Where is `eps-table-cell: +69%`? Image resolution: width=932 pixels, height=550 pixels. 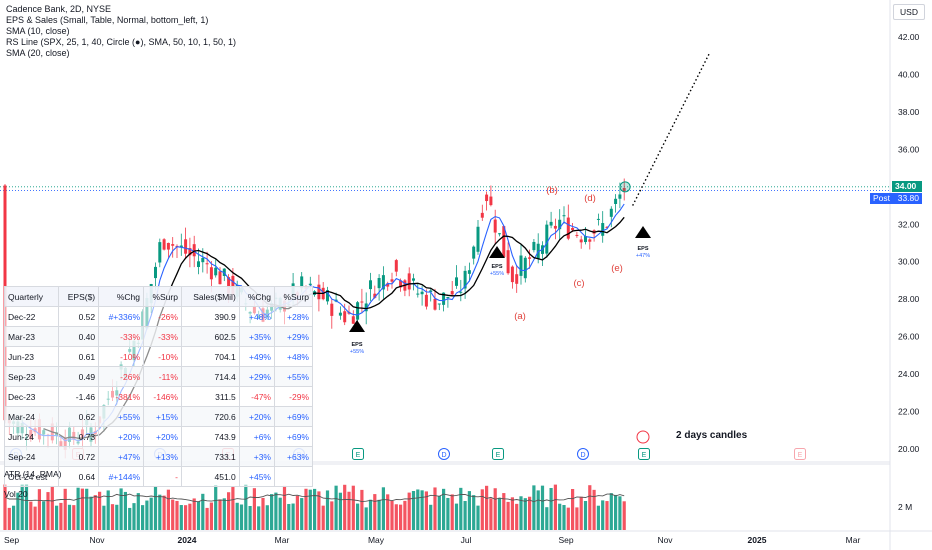 eps-table-cell: +69% is located at coordinates (293, 436).